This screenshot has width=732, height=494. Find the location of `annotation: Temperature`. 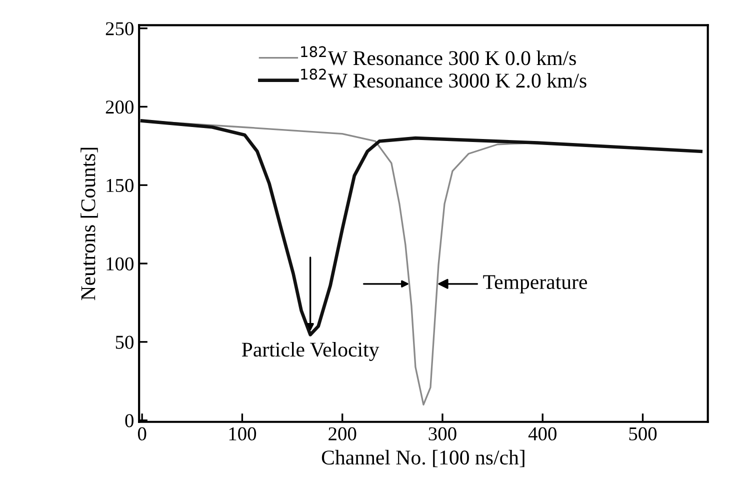

annotation: Temperature is located at coordinates (535, 284).